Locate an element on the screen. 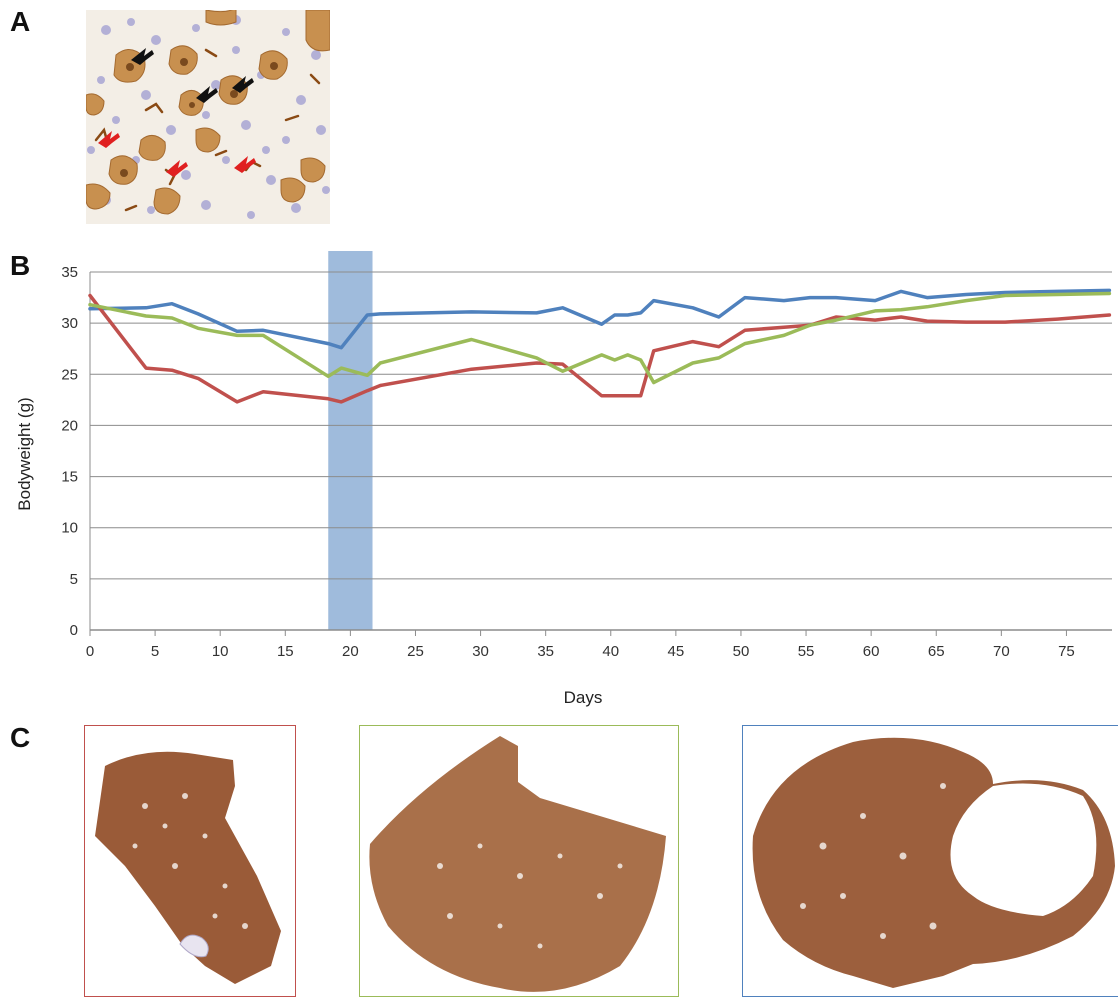 The height and width of the screenshot is (997, 1118). section-green-image is located at coordinates (517, 864).